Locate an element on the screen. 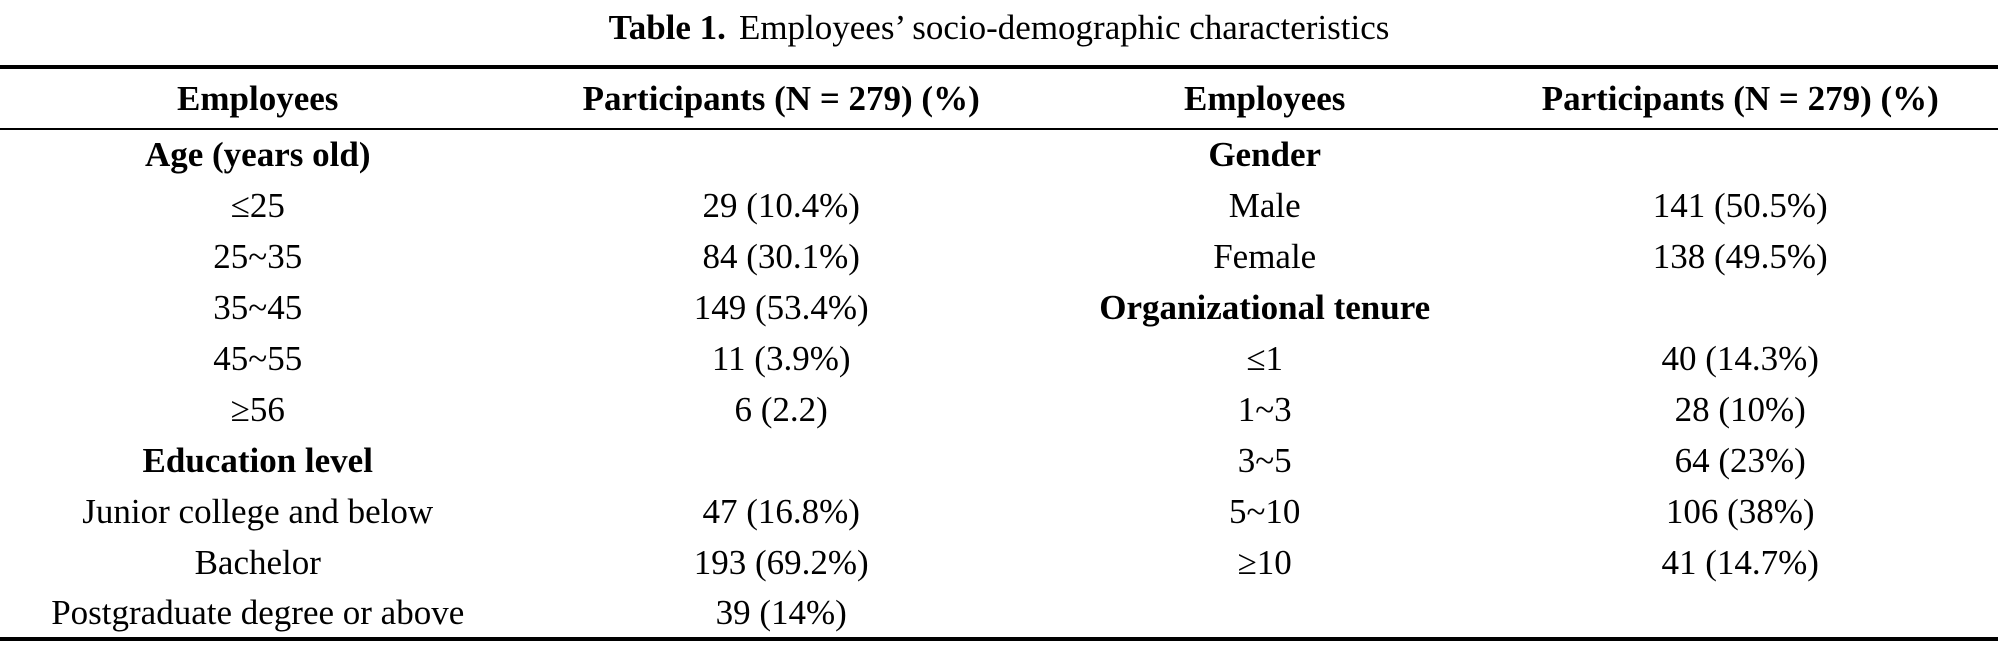  table-row: 25~35 84 (30.1%) Female 138 (49.5%) is located at coordinates (999, 256).